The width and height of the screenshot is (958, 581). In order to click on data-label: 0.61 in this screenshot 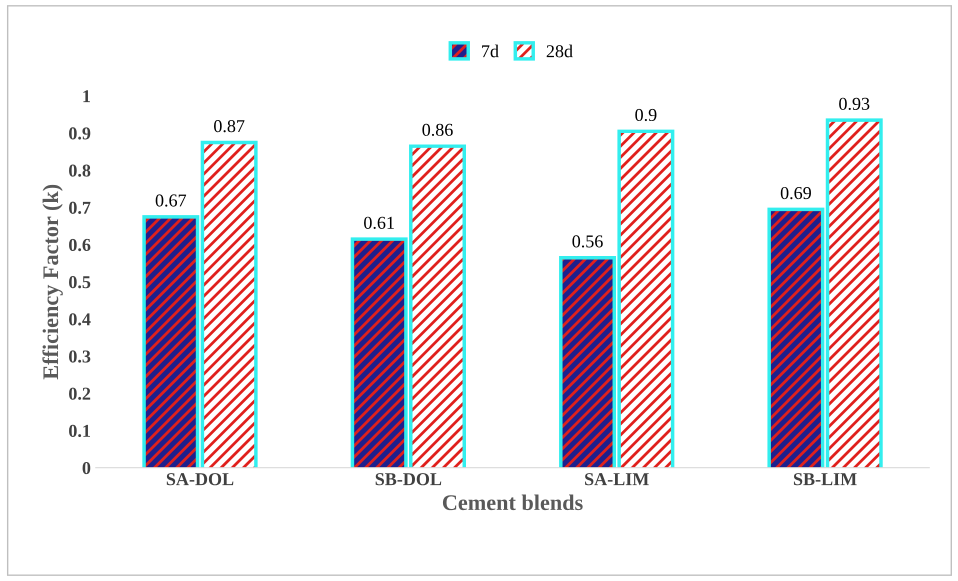, I will do `click(379, 222)`.